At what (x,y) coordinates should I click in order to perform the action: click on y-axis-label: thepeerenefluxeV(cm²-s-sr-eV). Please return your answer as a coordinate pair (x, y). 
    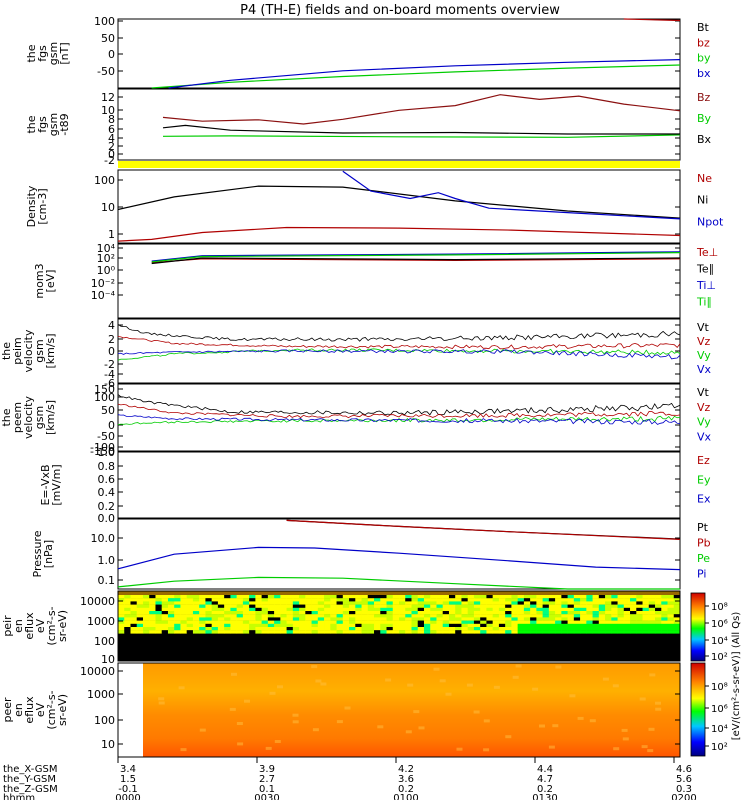
    Looking at the image, I should click on (34, 709).